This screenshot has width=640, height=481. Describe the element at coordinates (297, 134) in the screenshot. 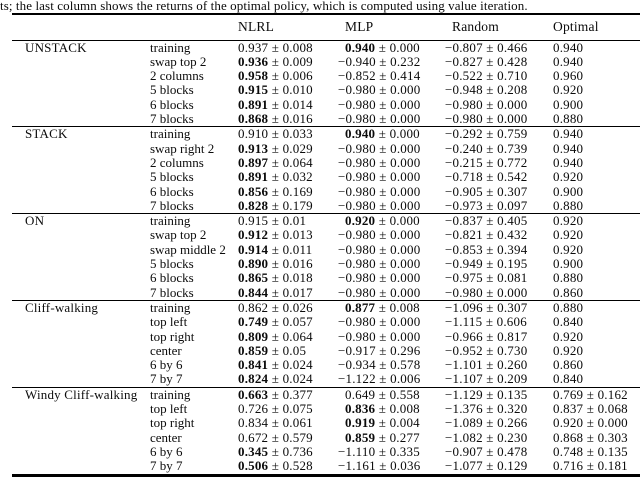

I see `value-std: 0.033` at that location.